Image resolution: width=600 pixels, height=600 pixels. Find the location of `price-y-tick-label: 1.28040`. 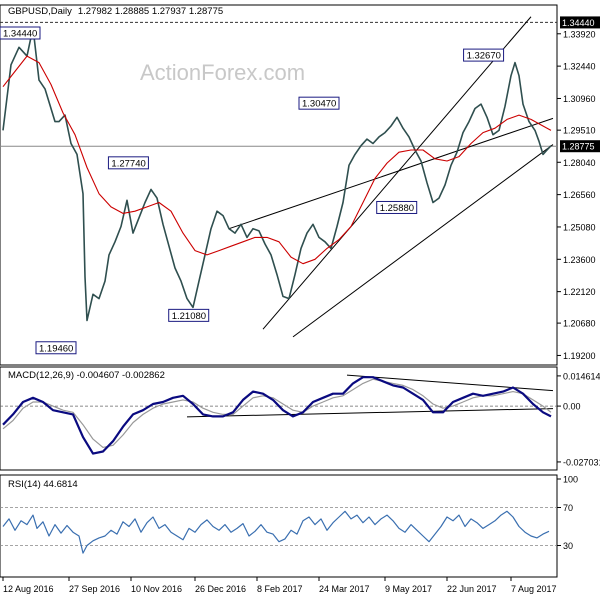

price-y-tick-label: 1.28040 is located at coordinates (579, 163).